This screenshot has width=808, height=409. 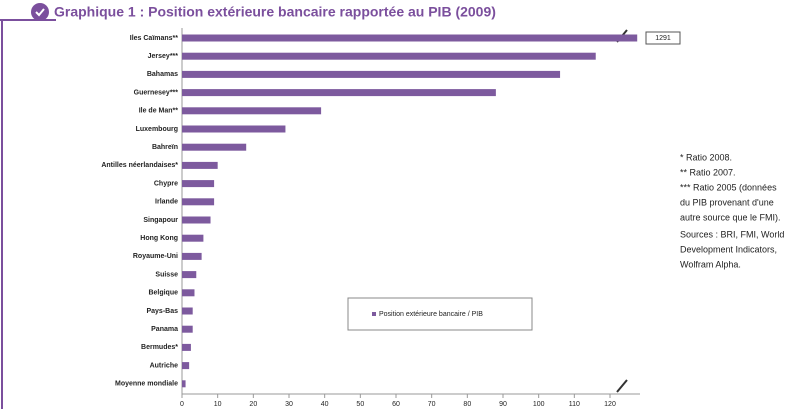 What do you see at coordinates (159, 111) in the screenshot?
I see `y-tick-label: Ile de Man**` at bounding box center [159, 111].